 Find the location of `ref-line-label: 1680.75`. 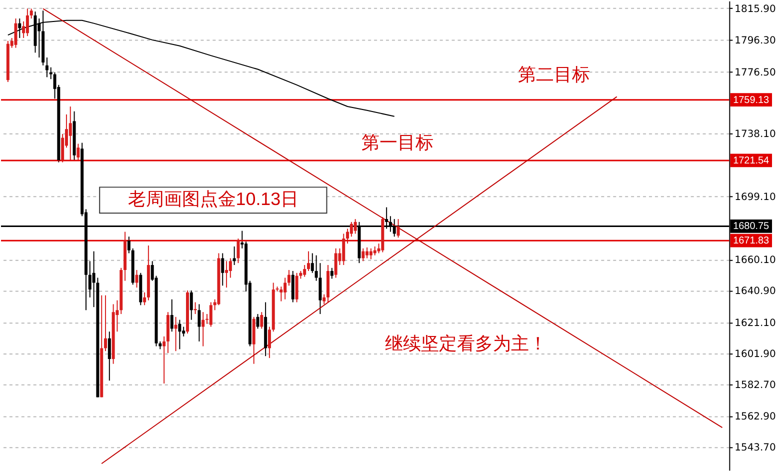

ref-line-label: 1680.75 is located at coordinates (751, 226).